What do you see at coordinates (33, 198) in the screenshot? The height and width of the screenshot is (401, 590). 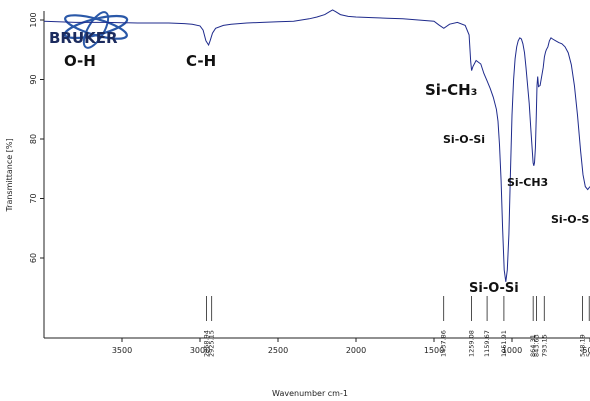 I see `y-tick-label: 70` at bounding box center [33, 198].